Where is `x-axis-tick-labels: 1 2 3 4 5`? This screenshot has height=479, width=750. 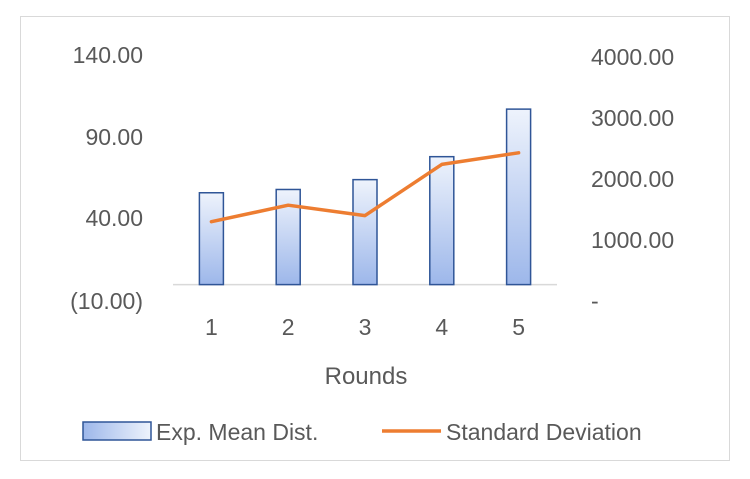
x-axis-tick-labels: 1 2 3 4 5 is located at coordinates (365, 327).